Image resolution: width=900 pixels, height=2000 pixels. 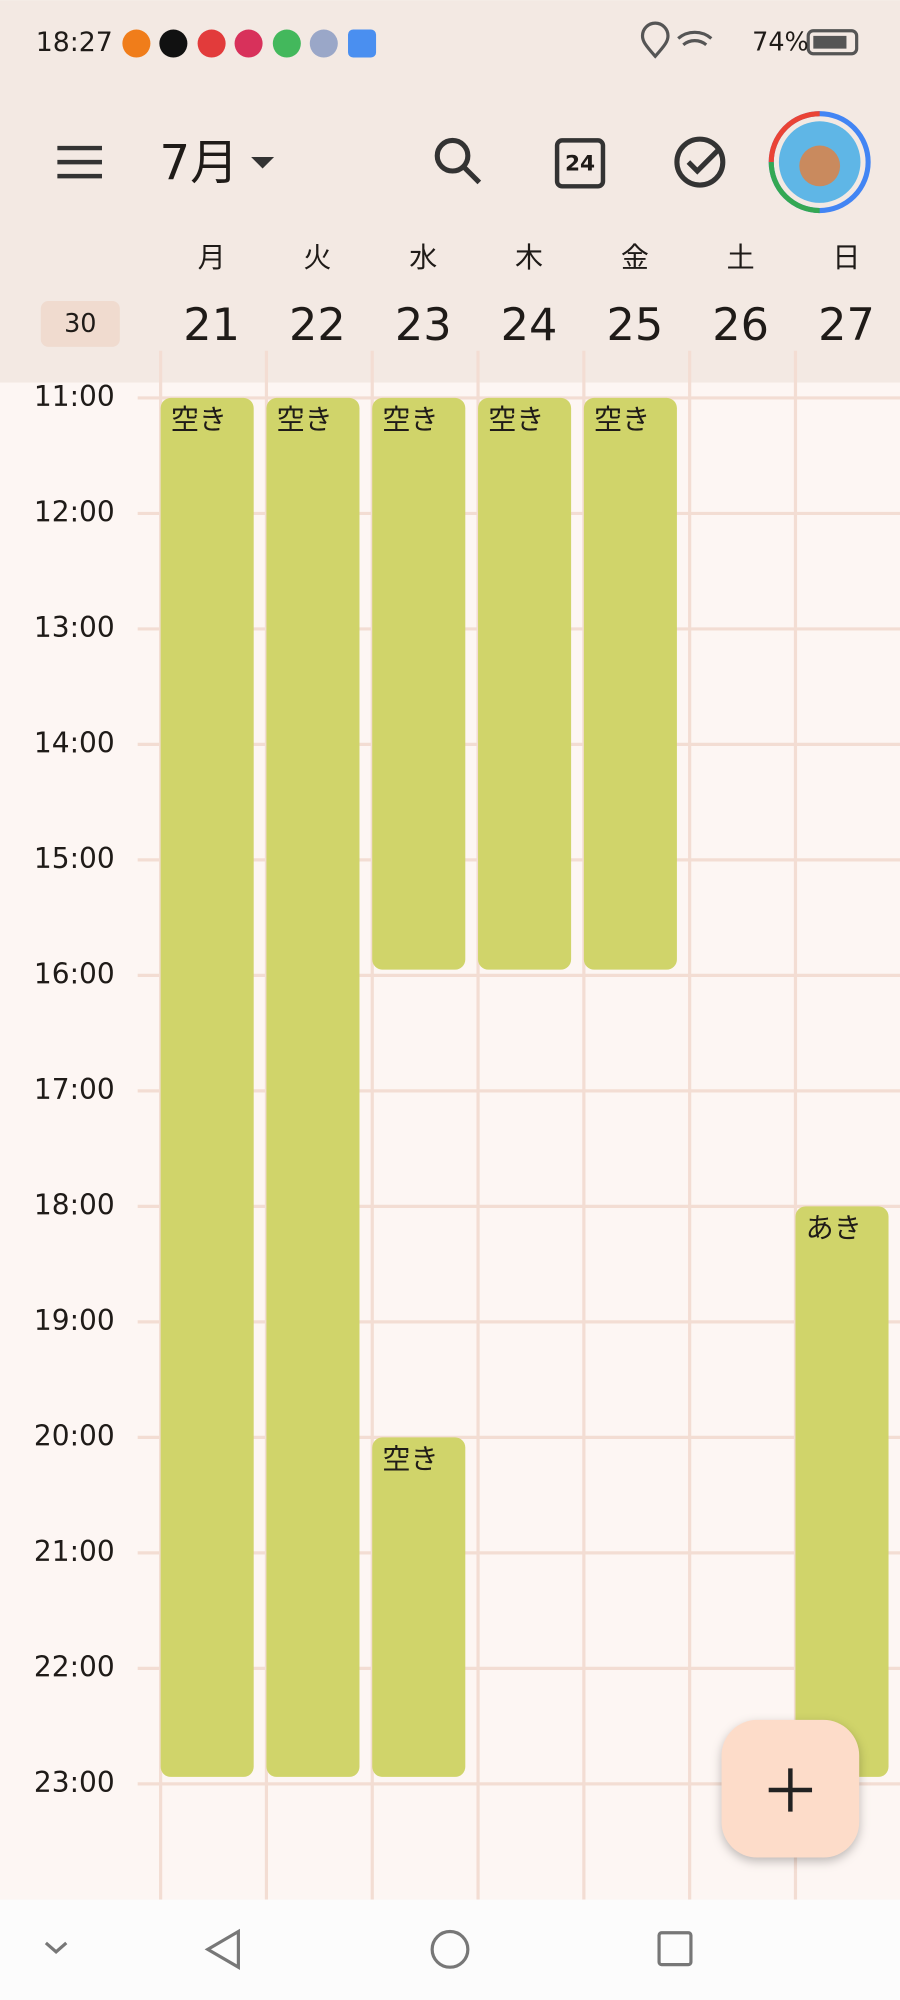 I want to click on nav-home, so click(x=450, y=1949).